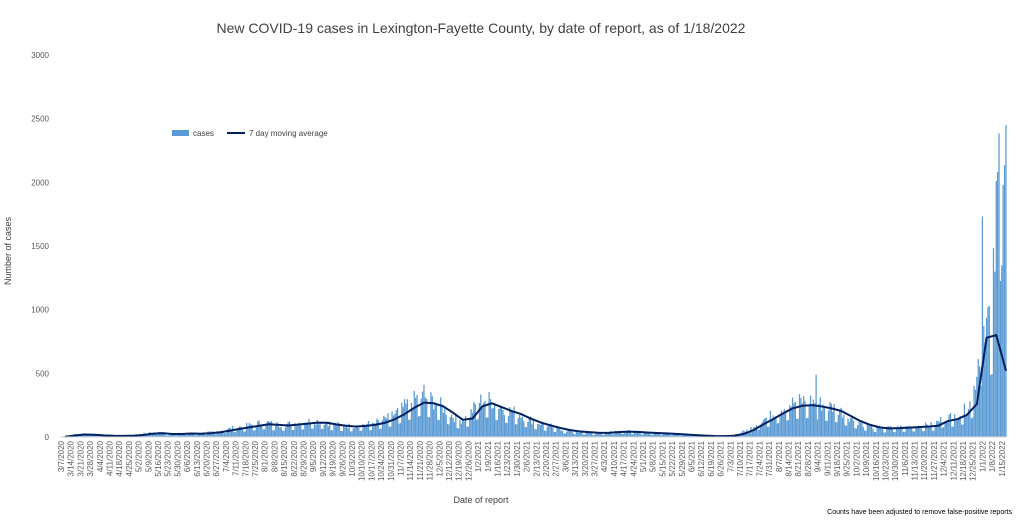 The image size is (1018, 520). I want to click on x-tick-label: 9/12/2020, so click(323, 458).